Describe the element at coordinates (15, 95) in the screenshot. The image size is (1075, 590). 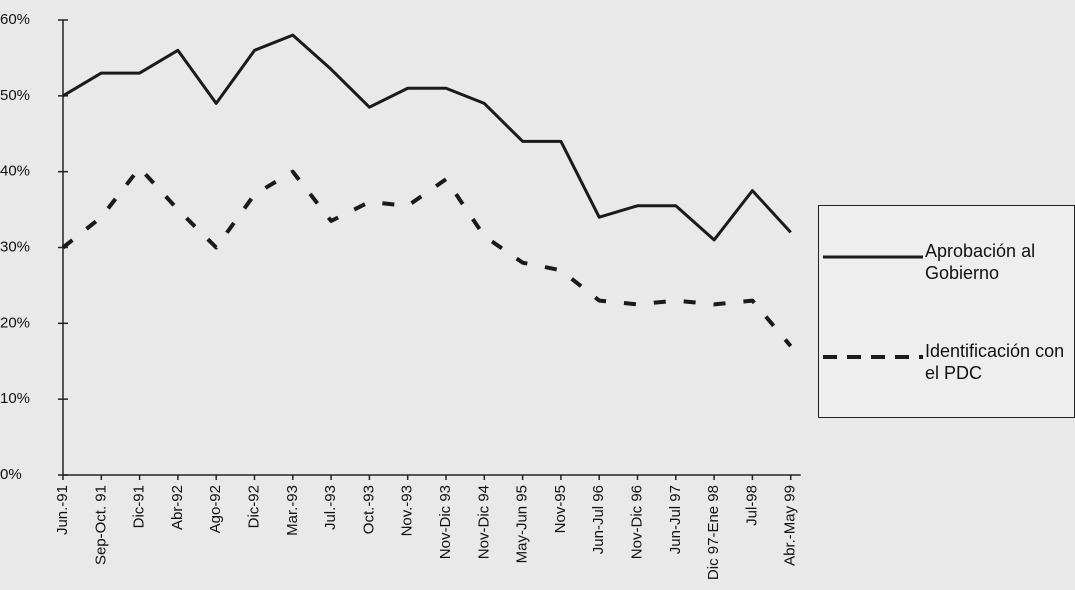
I see `y-tick-label: 50%` at that location.